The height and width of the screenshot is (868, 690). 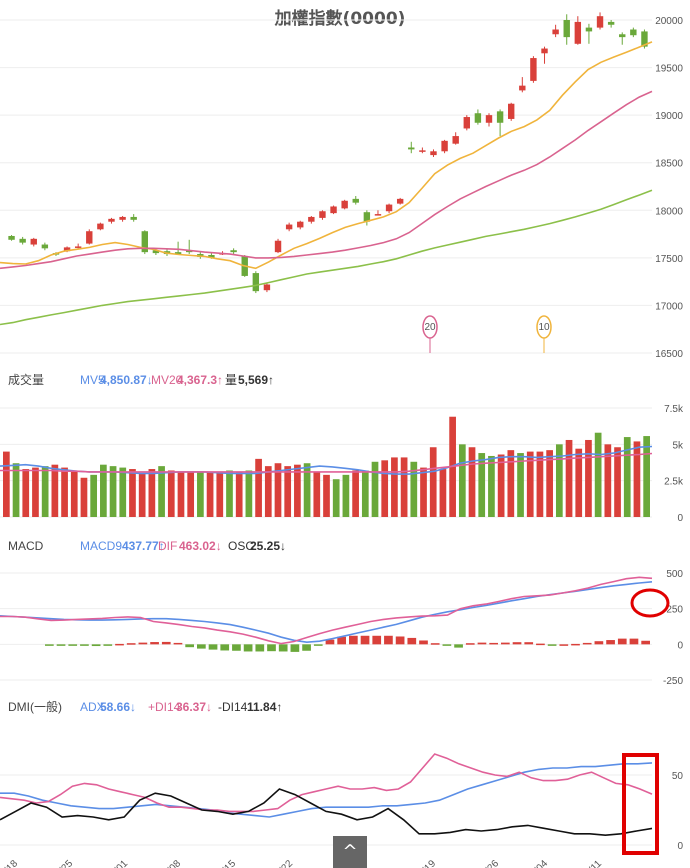 What do you see at coordinates (118, 863) in the screenshot?
I see `x-tick-label: 01/01` at bounding box center [118, 863].